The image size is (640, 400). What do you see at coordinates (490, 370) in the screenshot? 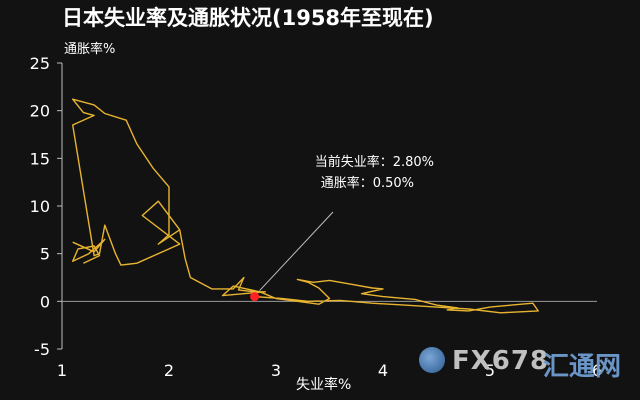
I see `x-tick-label: 5` at bounding box center [490, 370].